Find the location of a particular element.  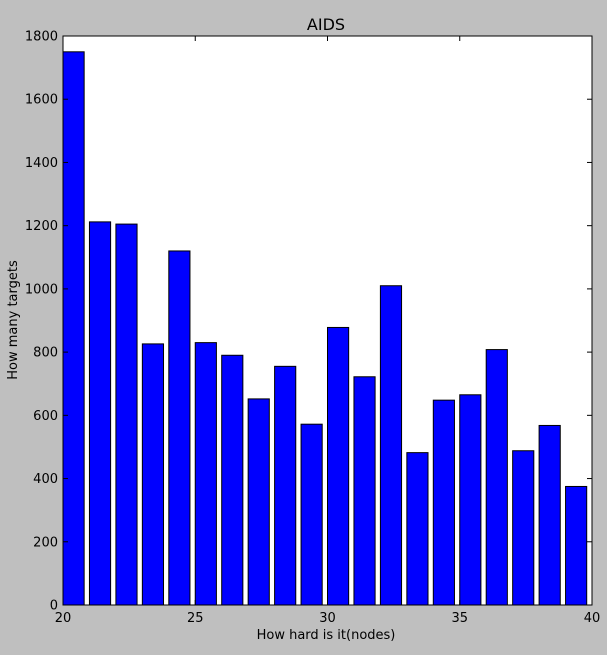

y-tick-label: 600 is located at coordinates (45, 416).